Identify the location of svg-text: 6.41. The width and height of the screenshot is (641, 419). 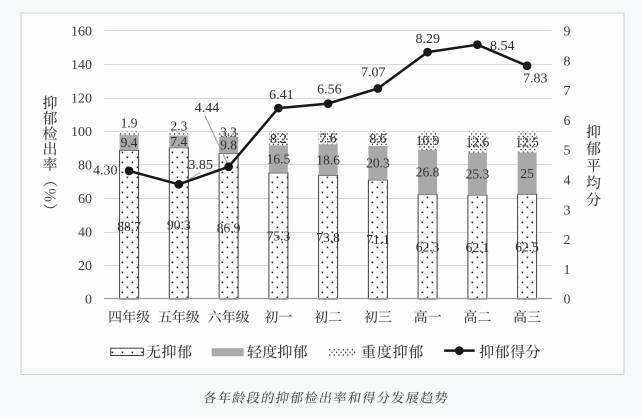
(281, 95).